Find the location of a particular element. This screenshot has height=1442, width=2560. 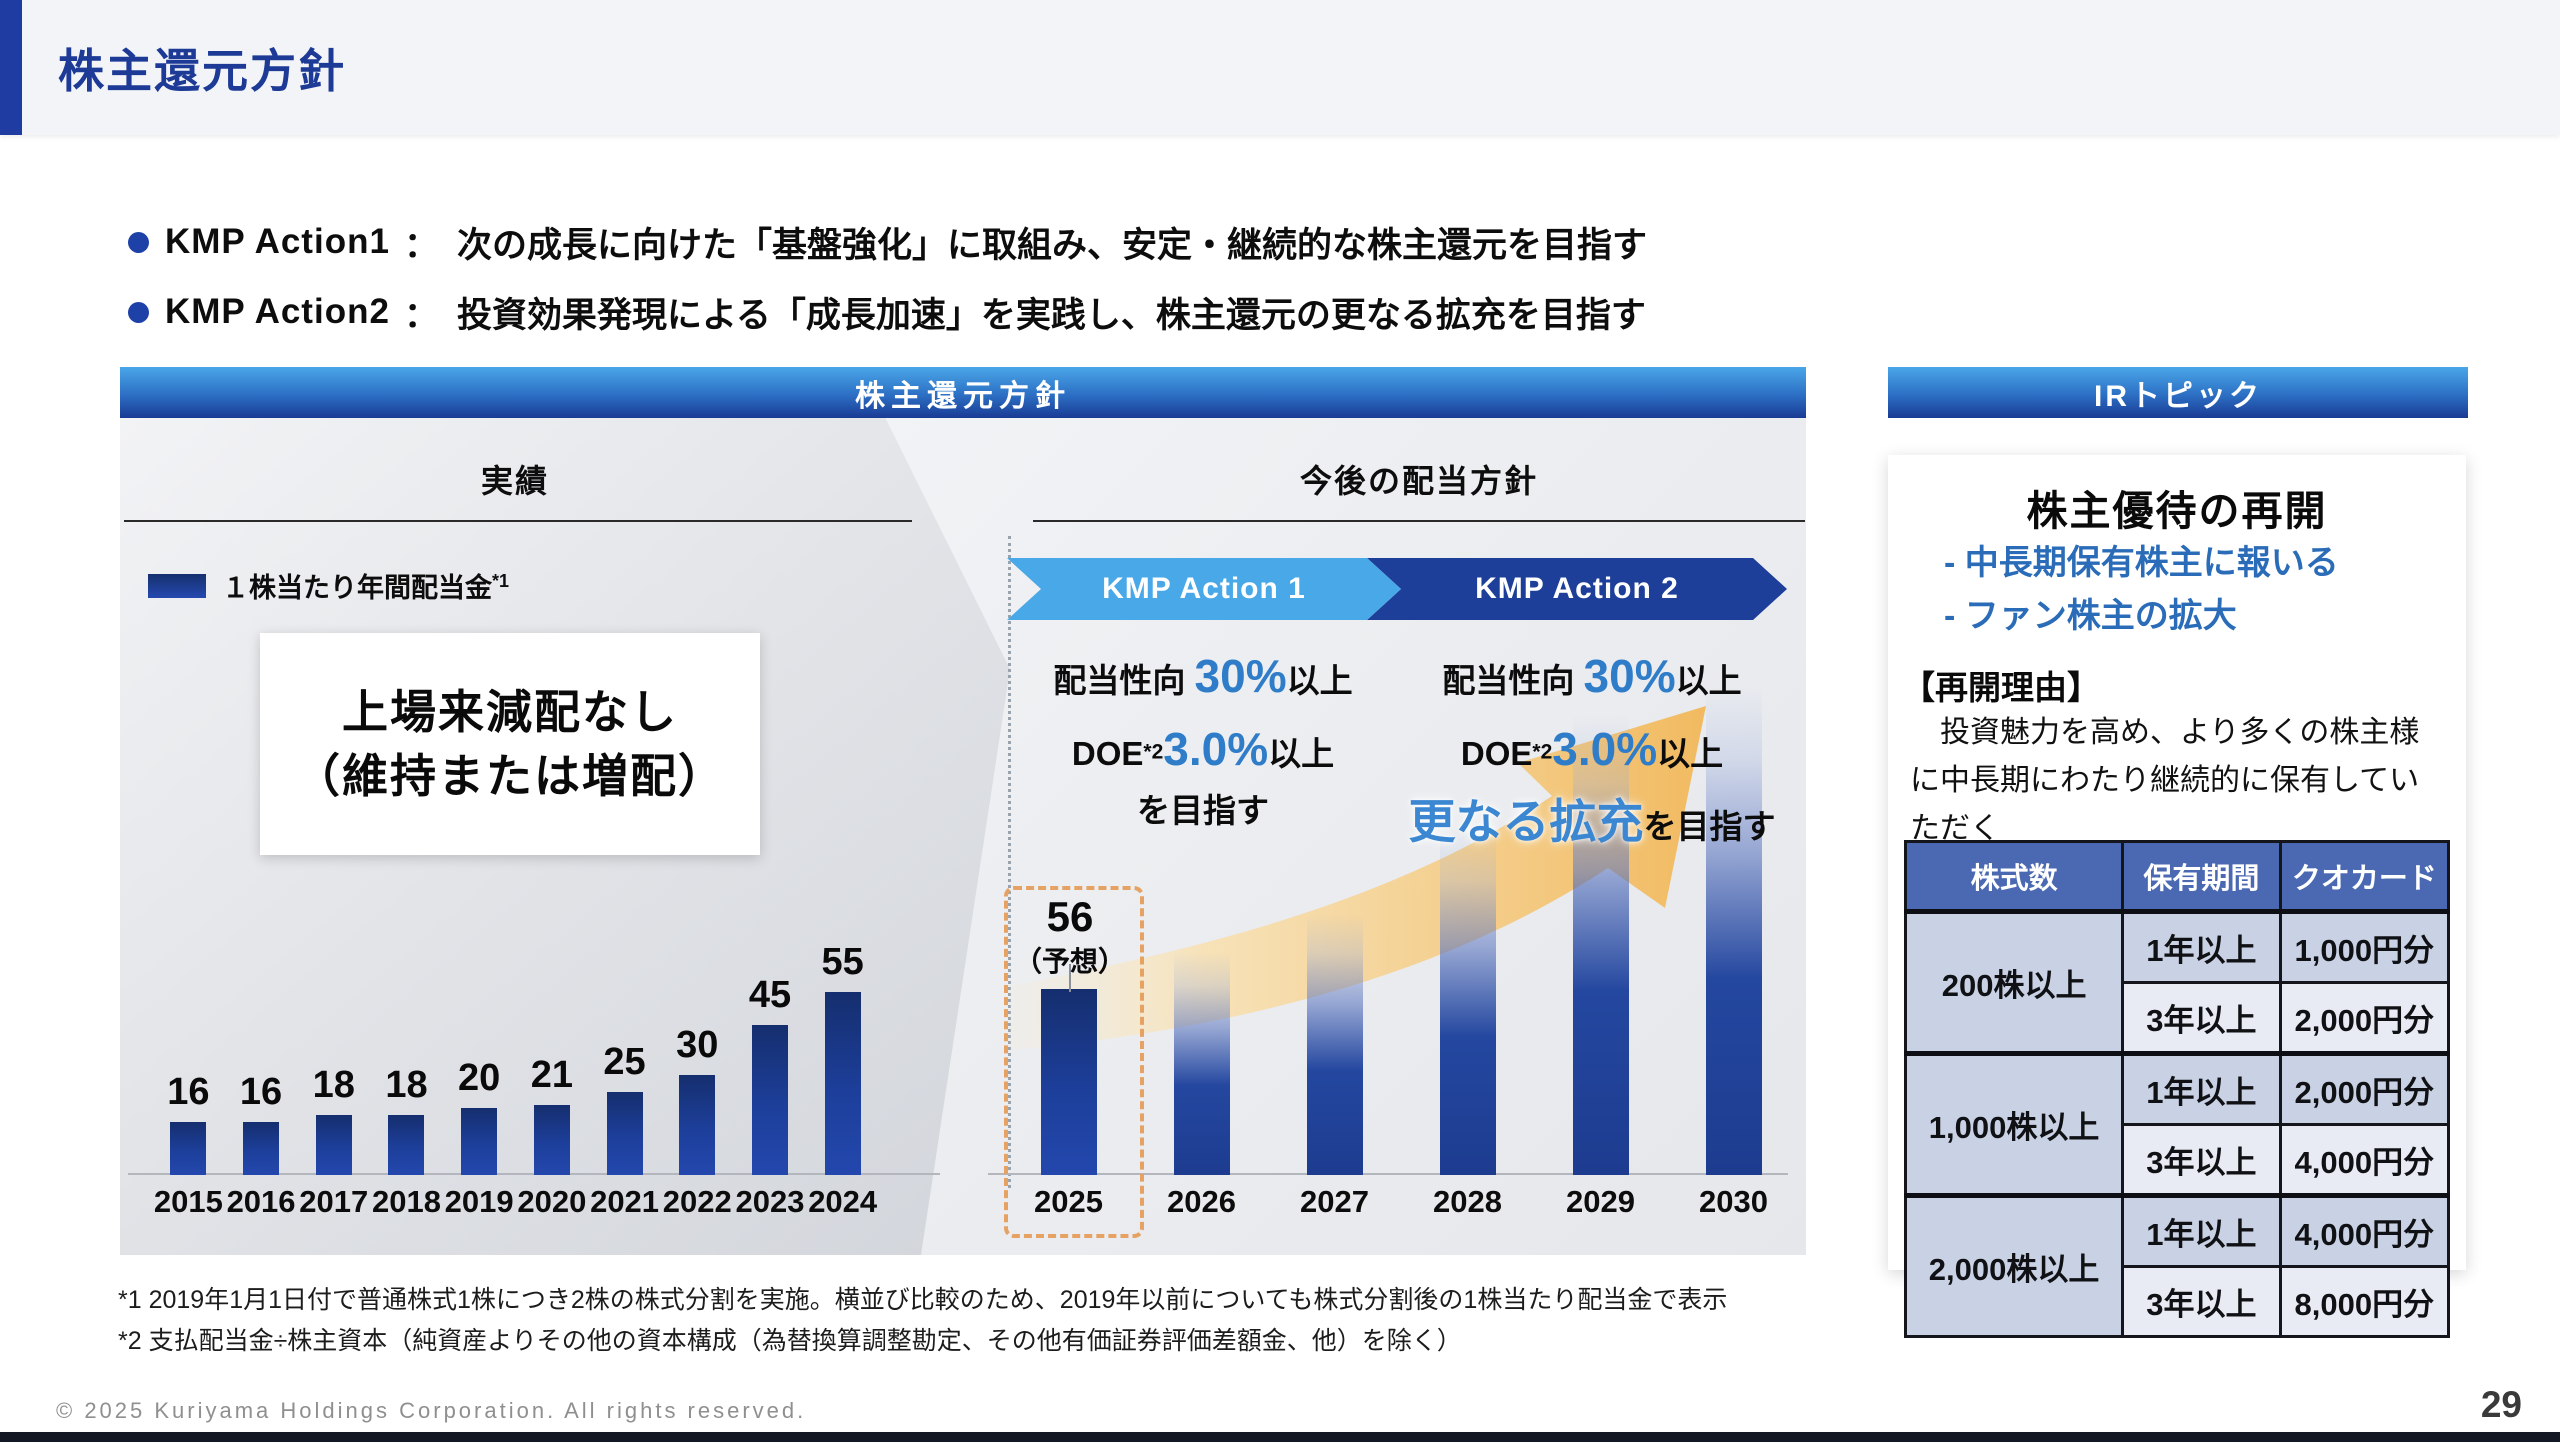

forecast-connector-line is located at coordinates (1070, 978).